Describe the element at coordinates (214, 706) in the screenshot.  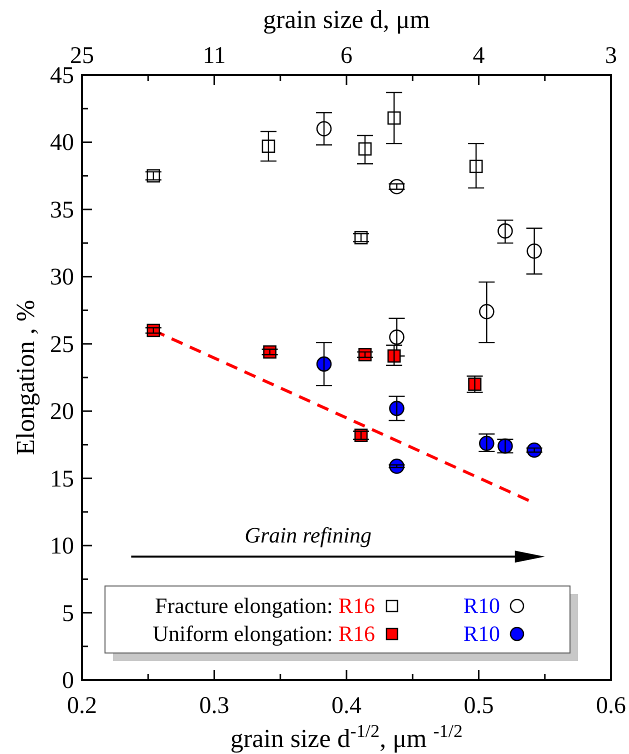
I see `x-tick-label: 0.3` at that location.